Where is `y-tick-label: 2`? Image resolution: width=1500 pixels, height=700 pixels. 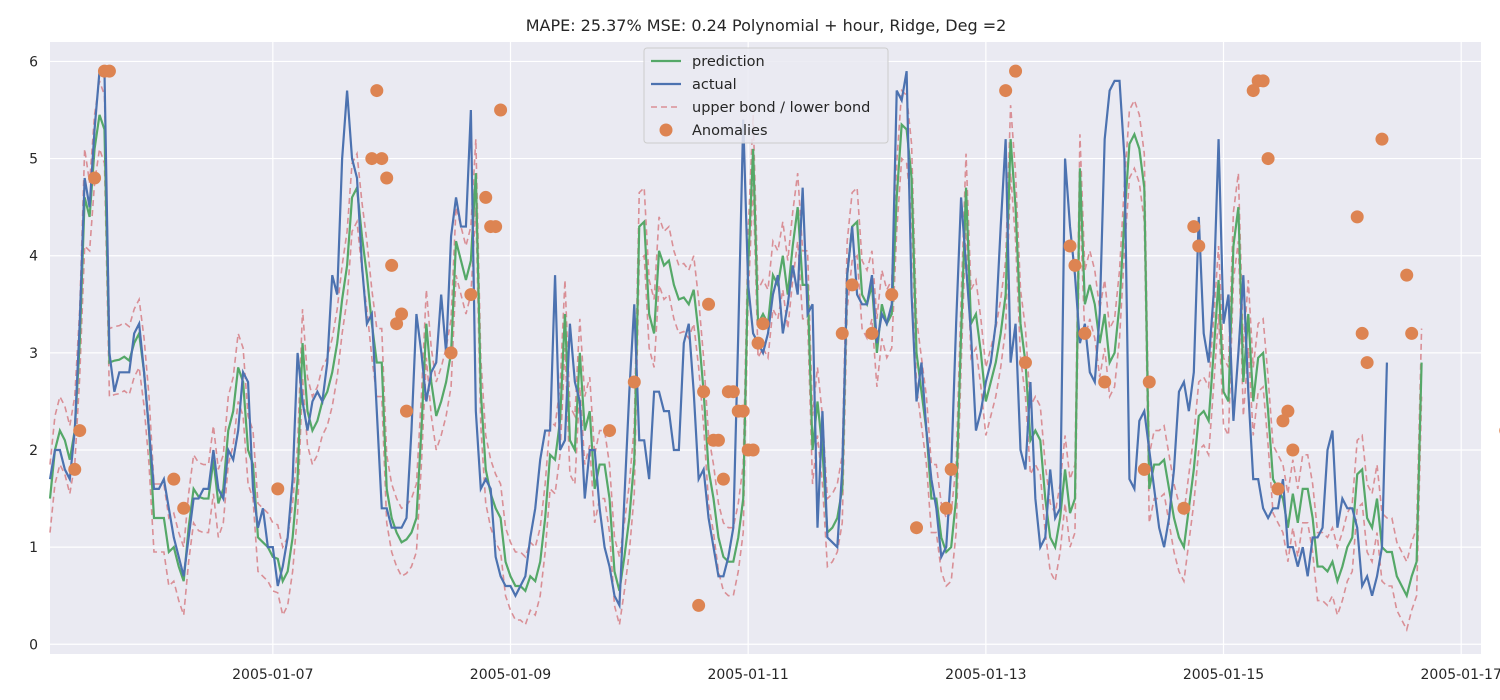 y-tick-label: 2 is located at coordinates (33, 451).